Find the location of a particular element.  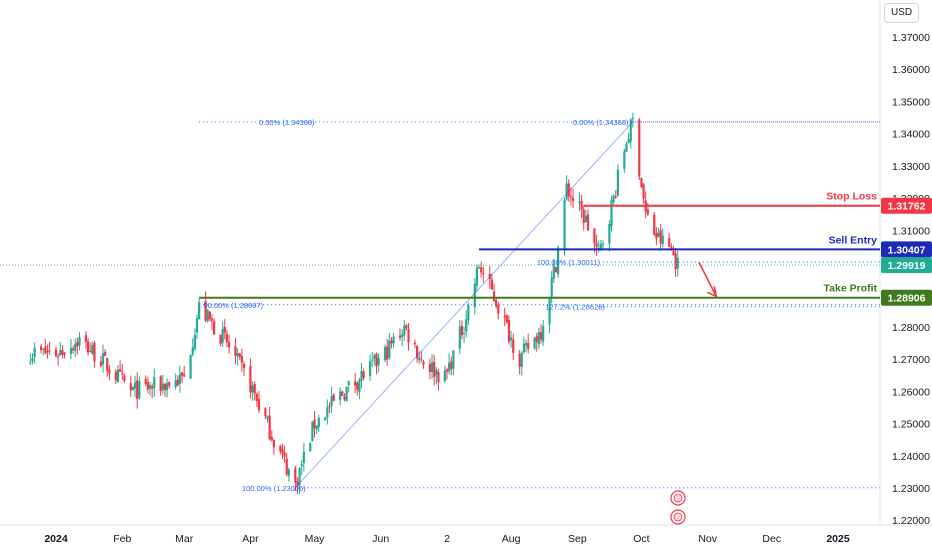

x-tick-label: 2 is located at coordinates (447, 539).